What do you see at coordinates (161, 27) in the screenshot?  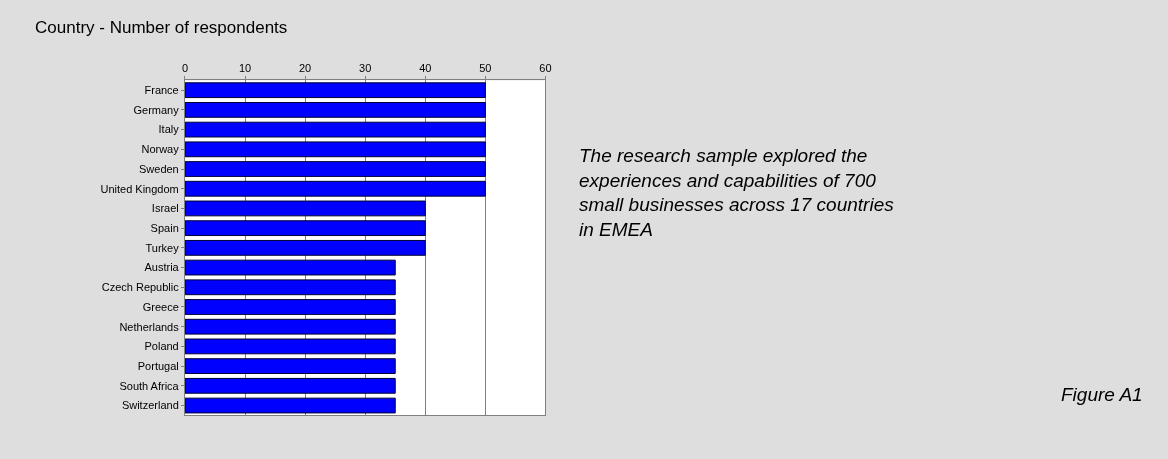 I see `chart-title: Country - Number of respondents` at bounding box center [161, 27].